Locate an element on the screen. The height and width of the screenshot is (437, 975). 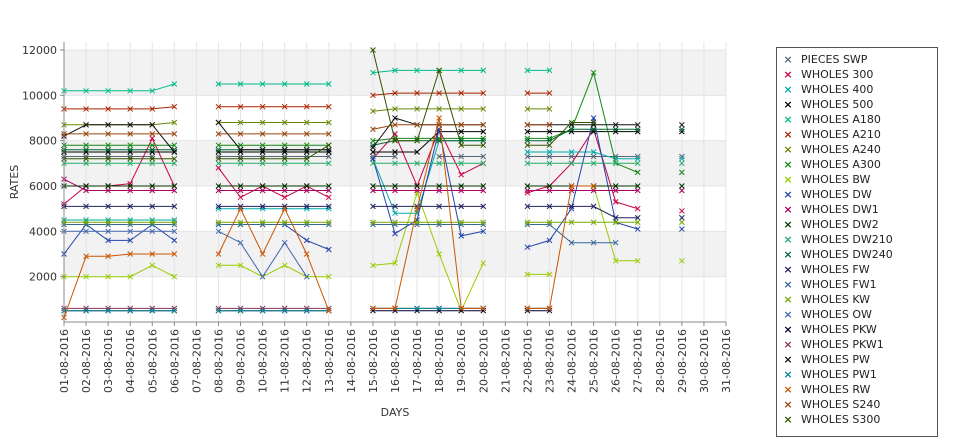
legend-label: WHOLES A180 is located at coordinates (841, 119).